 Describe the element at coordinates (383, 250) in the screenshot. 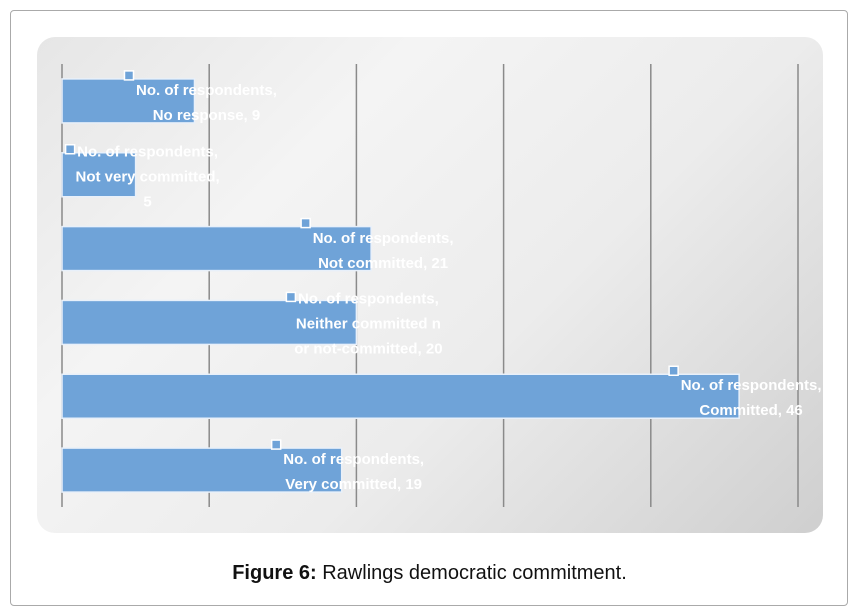

I see `data-label: No. of respondents, Not committed, 21` at that location.